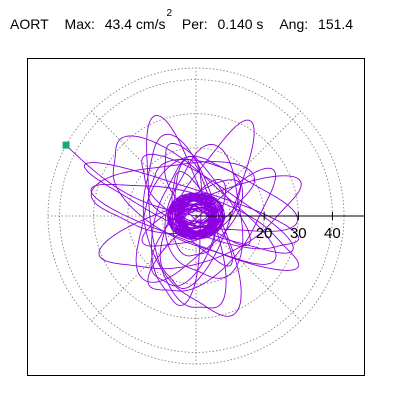 The height and width of the screenshot is (400, 400). Describe the element at coordinates (131, 180) in the screenshot. I see `trace-tail` at that location.